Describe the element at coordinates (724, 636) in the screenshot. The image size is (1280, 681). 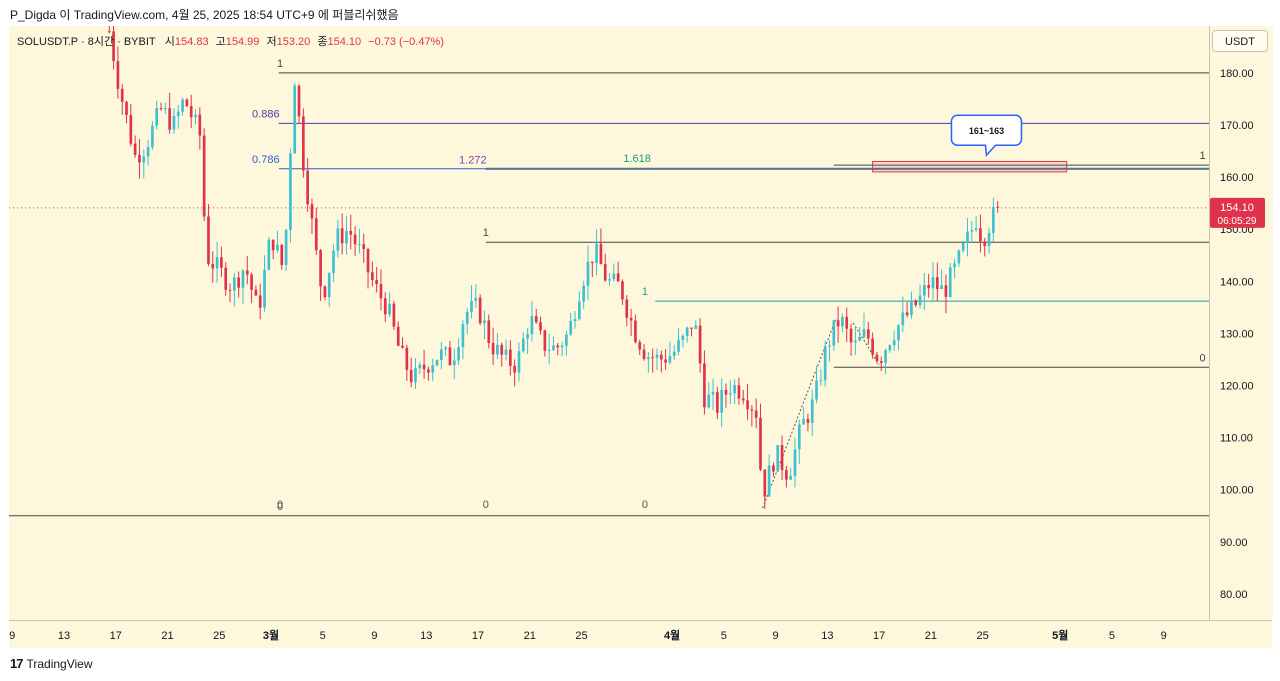
I see `time-tick-label: 5` at that location.